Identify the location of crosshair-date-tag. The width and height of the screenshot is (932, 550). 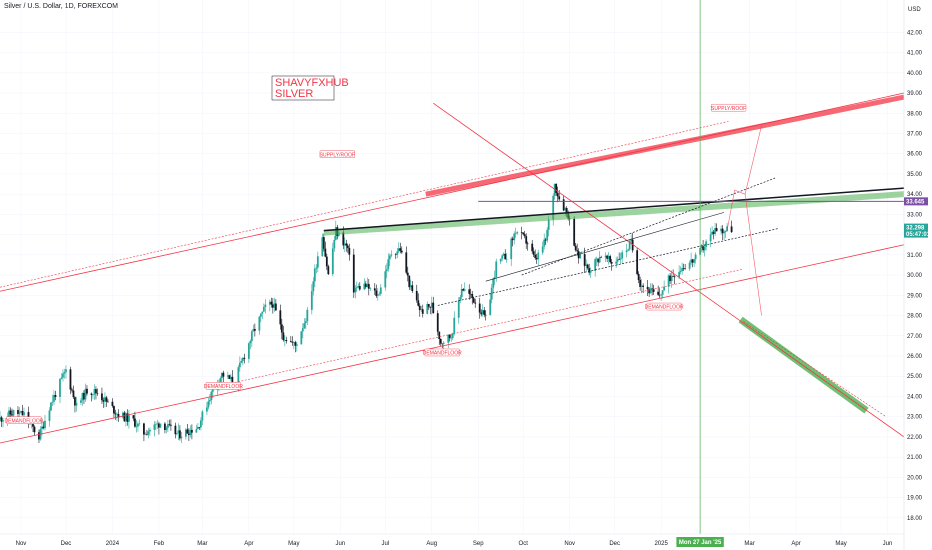
(700, 542).